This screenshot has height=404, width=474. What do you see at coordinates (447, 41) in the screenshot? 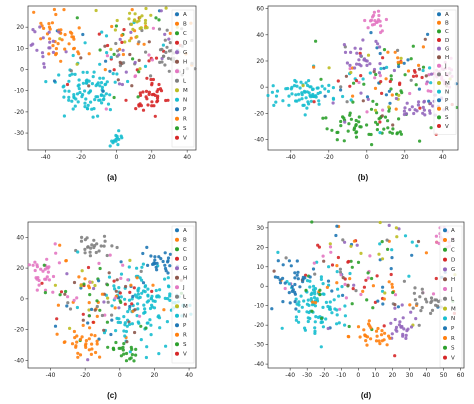
I see `legend-label: D` at bounding box center [447, 41].